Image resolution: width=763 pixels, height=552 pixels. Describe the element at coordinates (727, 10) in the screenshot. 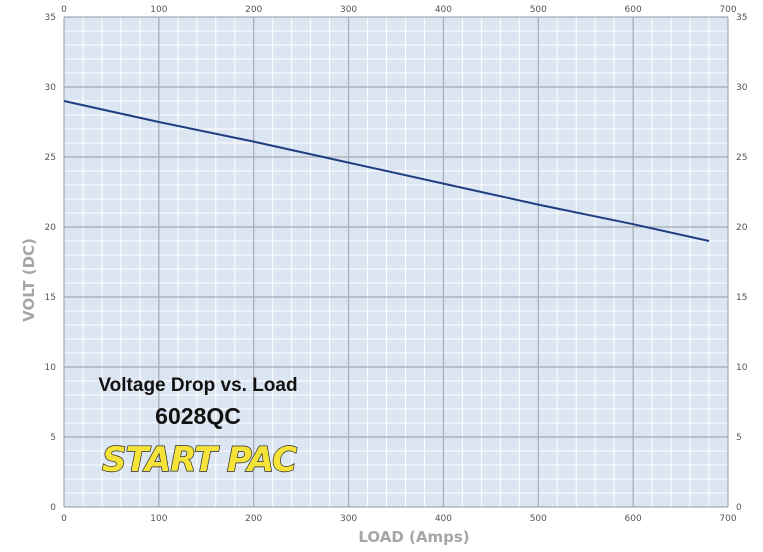

I see `x-tick-label-top: 700` at that location.